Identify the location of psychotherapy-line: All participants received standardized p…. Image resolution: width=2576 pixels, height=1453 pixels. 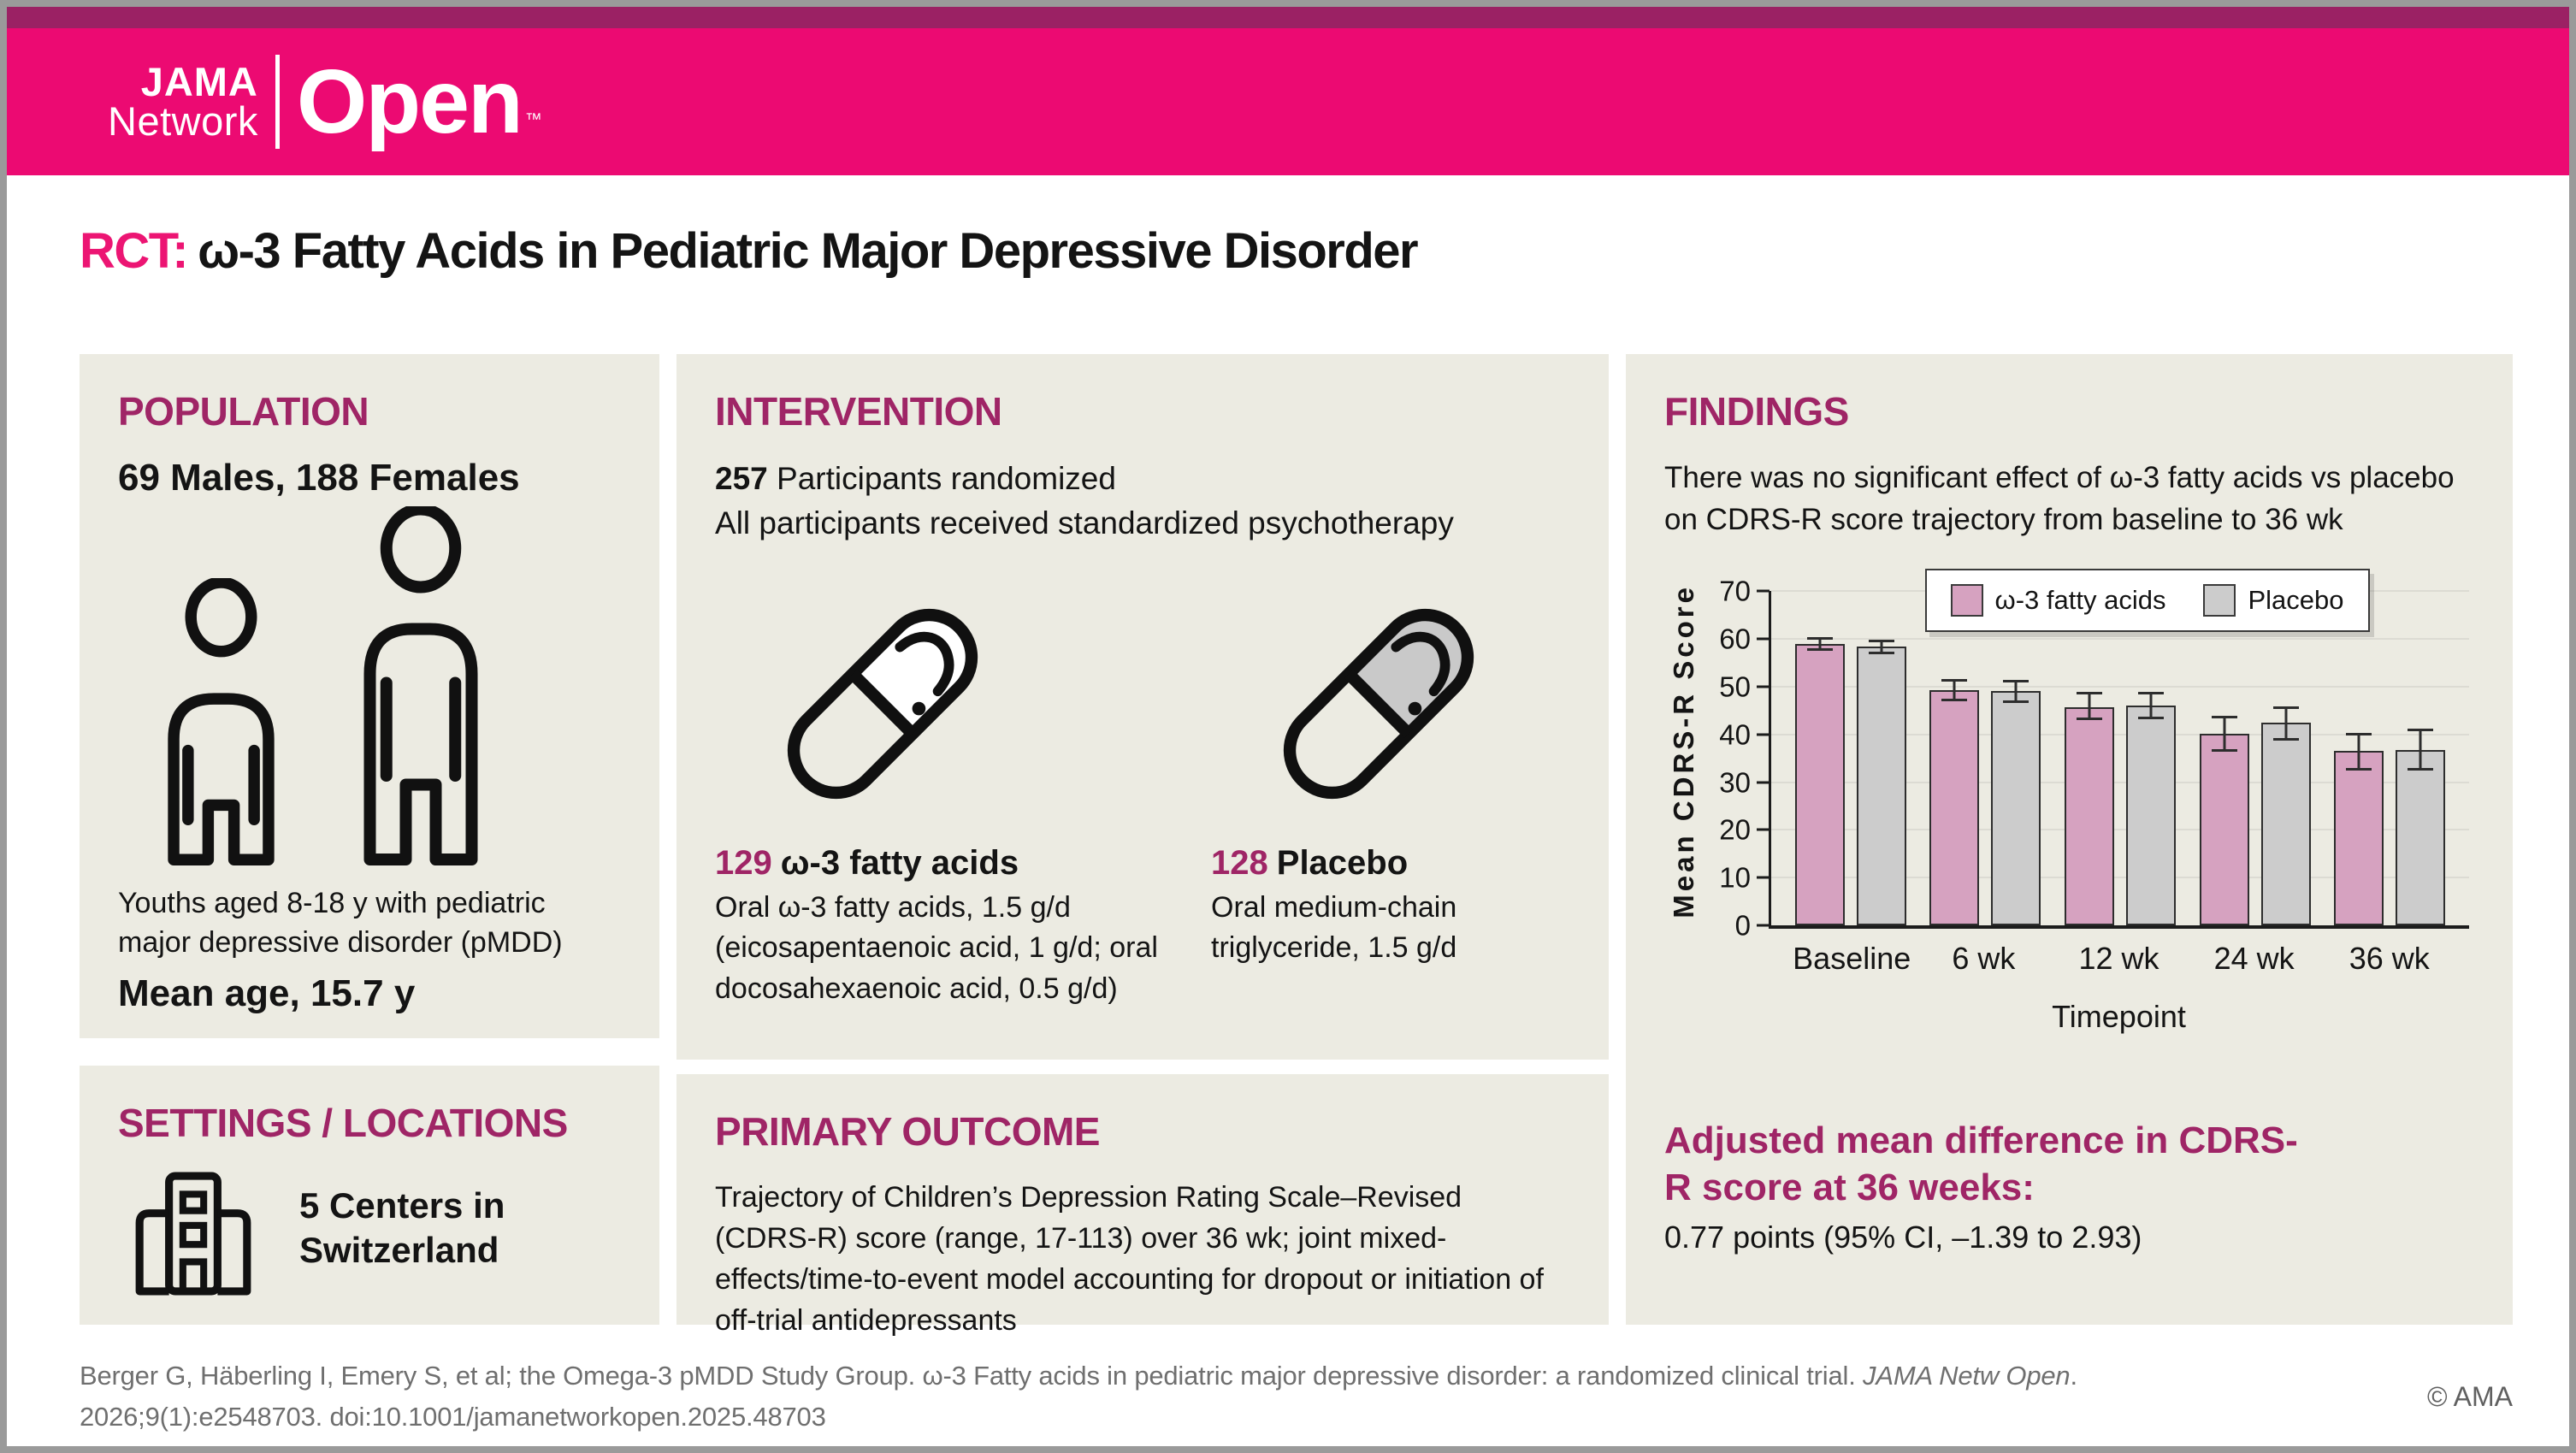
(1084, 523).